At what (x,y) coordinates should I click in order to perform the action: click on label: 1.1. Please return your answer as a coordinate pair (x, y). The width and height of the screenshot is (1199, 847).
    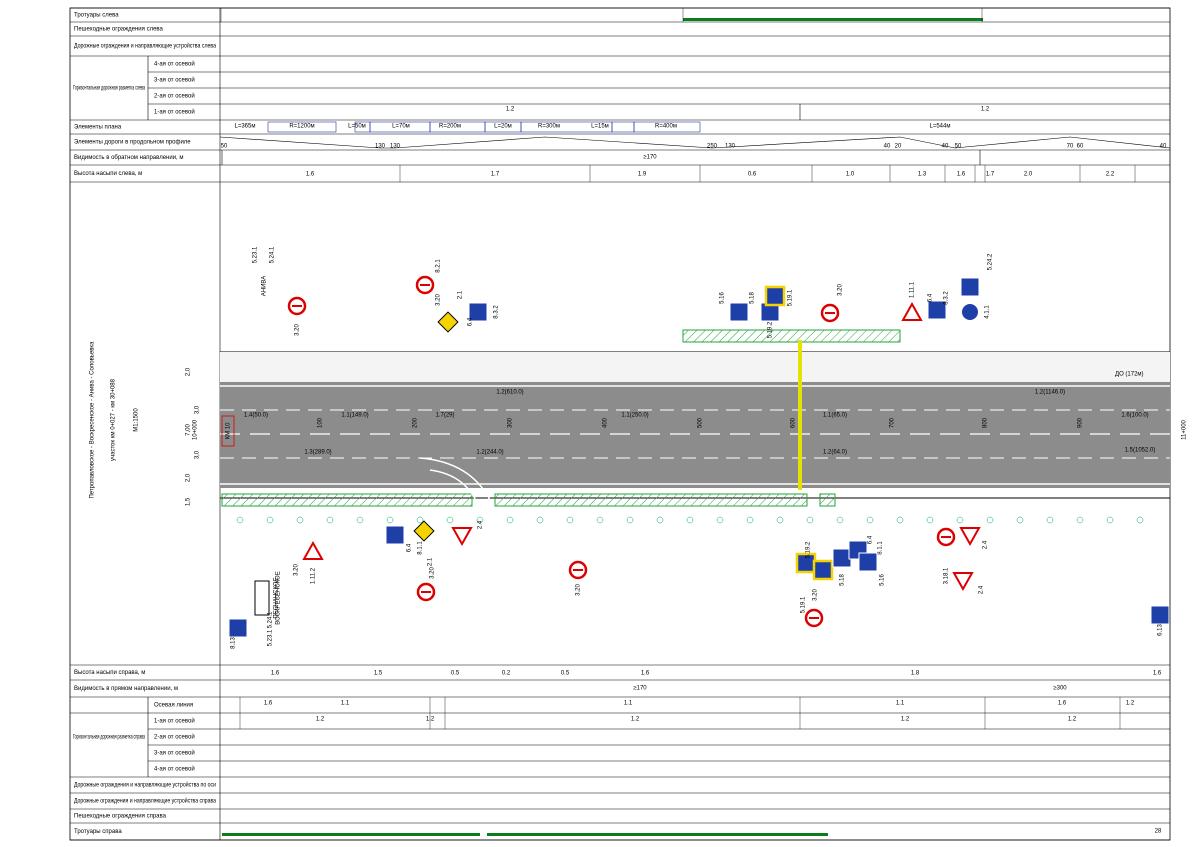
    Looking at the image, I should click on (900, 704).